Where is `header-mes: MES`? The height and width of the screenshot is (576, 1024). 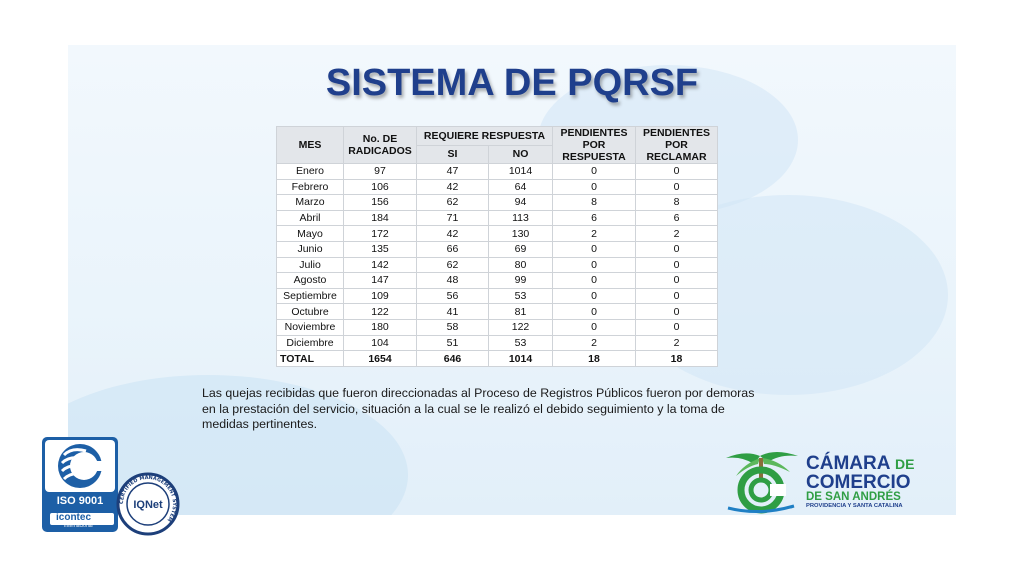 header-mes: MES is located at coordinates (310, 145).